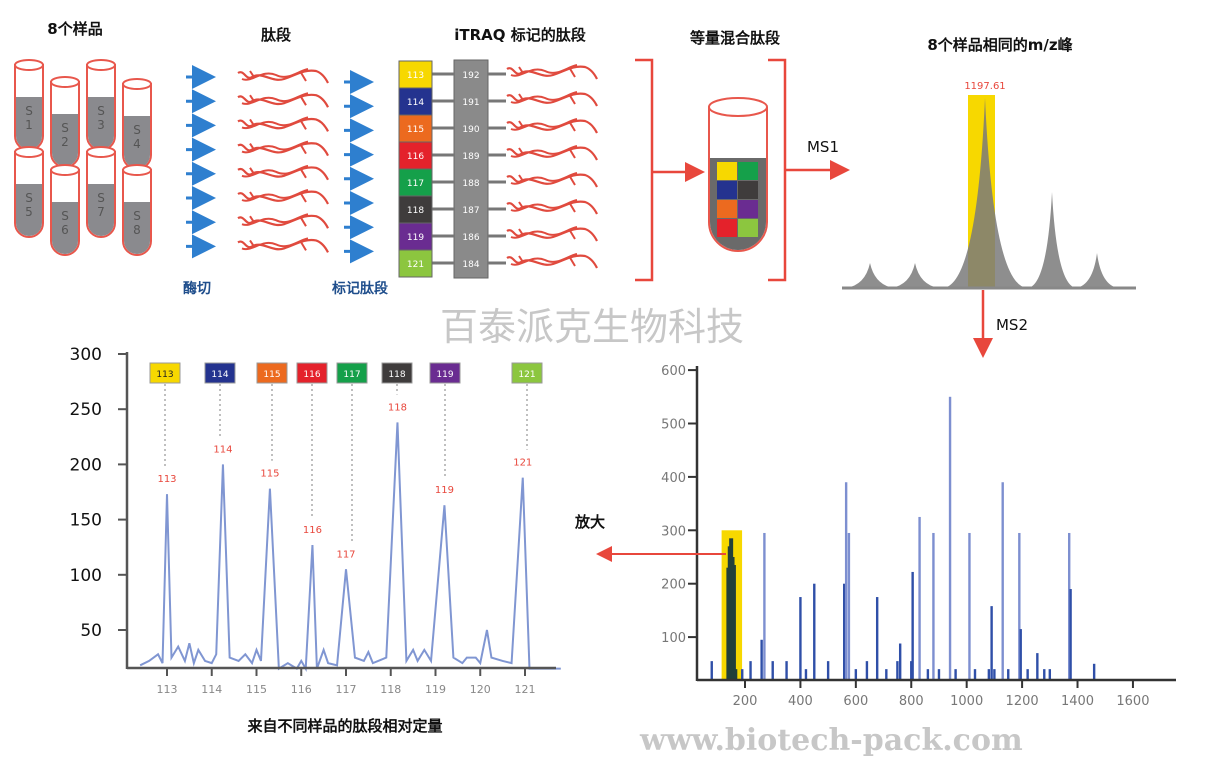 The image size is (1208, 760). I want to click on quant-x-tick-label: 121, so click(525, 689).